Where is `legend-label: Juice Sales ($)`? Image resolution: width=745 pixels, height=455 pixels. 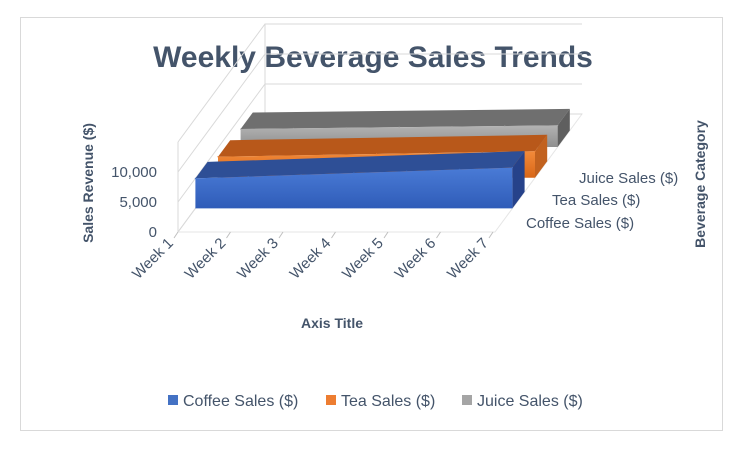
legend-label: Juice Sales ($) is located at coordinates (530, 401).